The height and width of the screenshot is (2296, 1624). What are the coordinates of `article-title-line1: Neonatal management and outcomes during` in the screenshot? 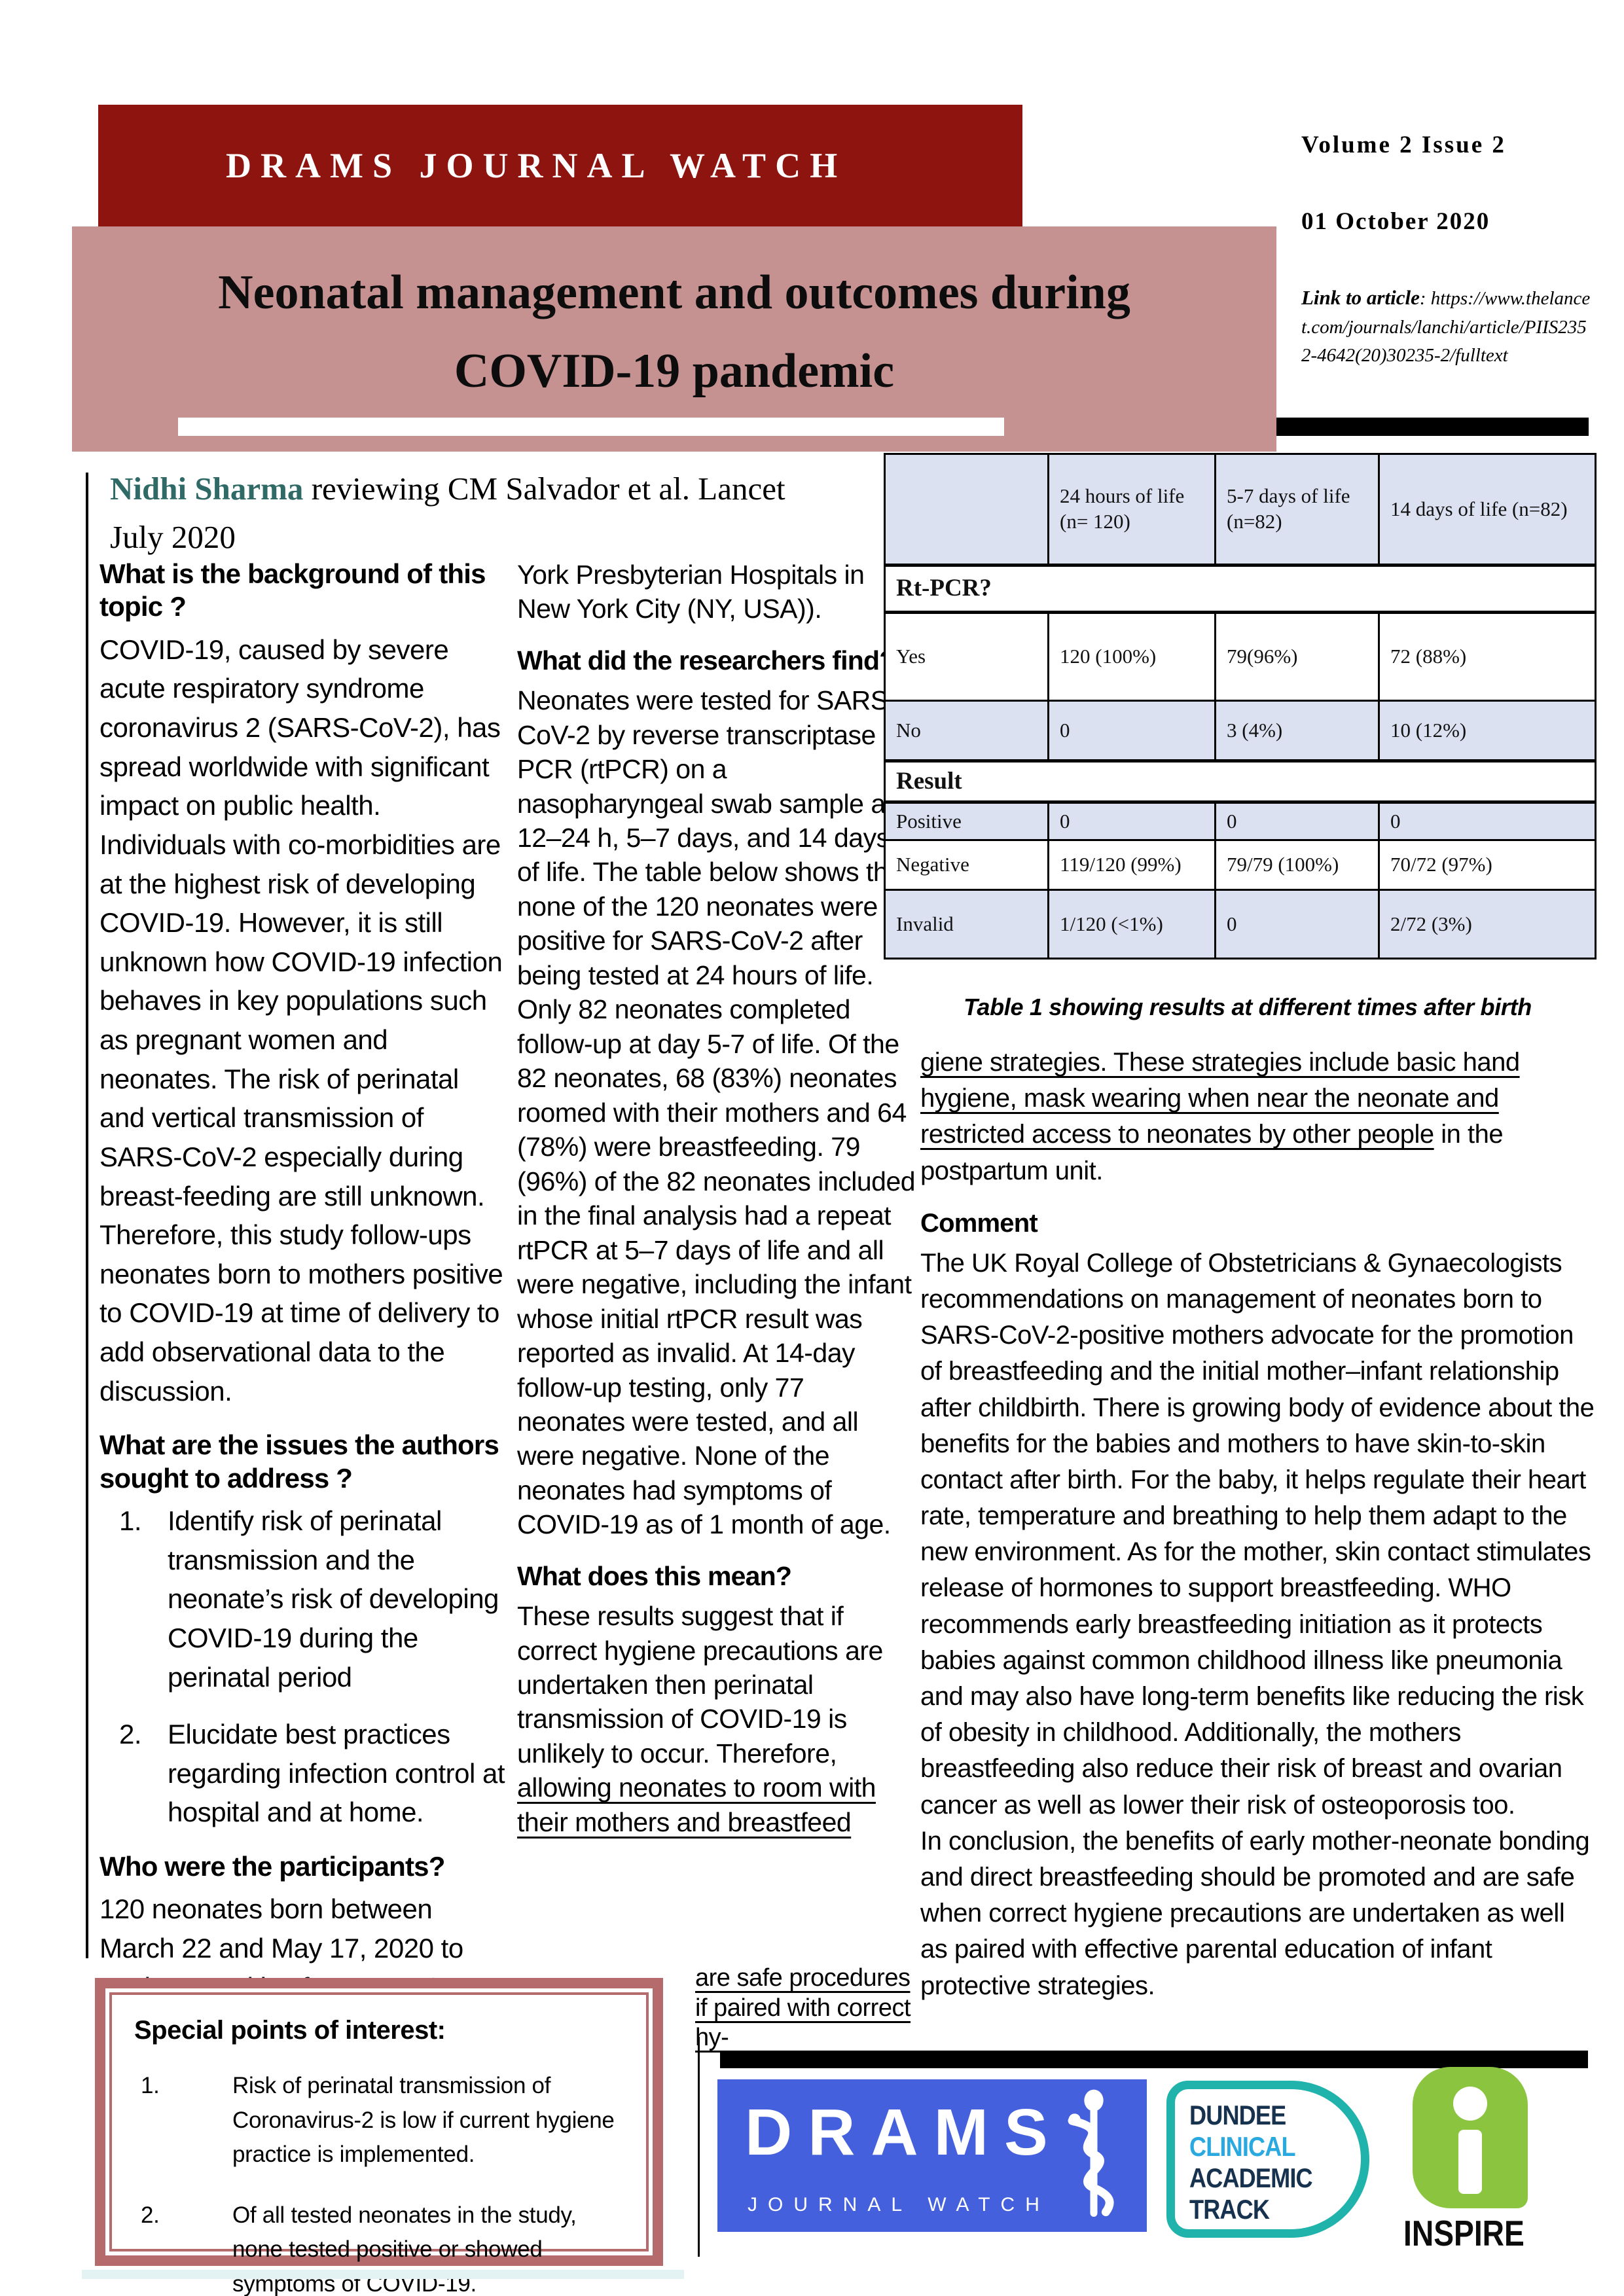 It's located at (674, 292).